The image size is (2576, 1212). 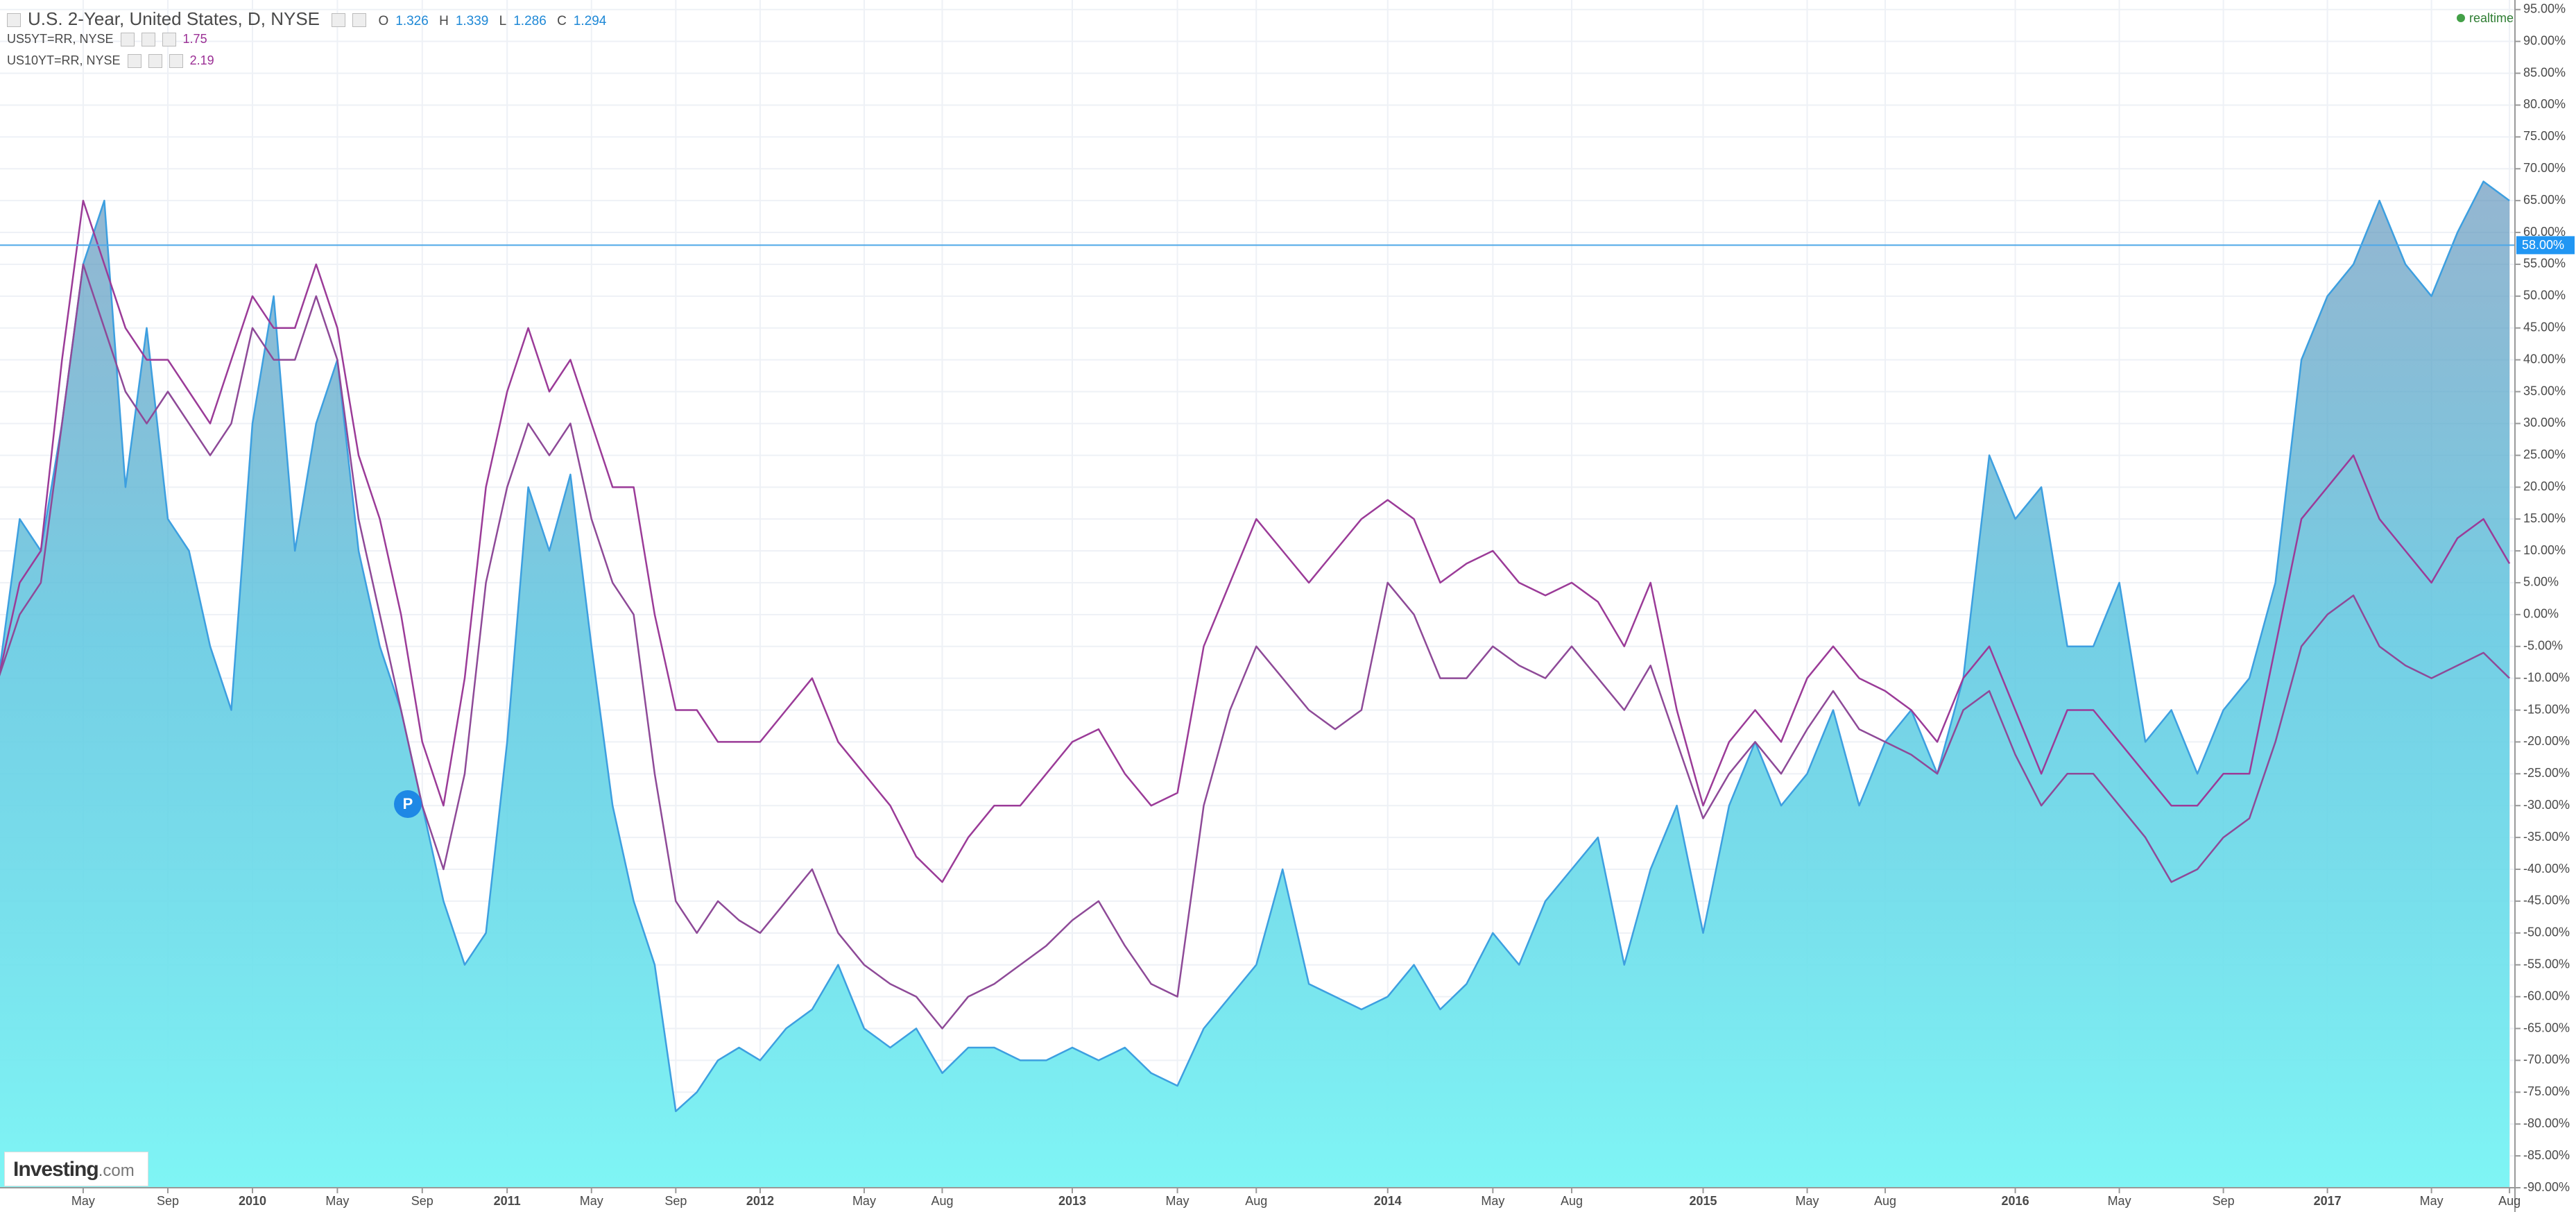 I want to click on y-tick-label: -50.00%, so click(x=2546, y=932).